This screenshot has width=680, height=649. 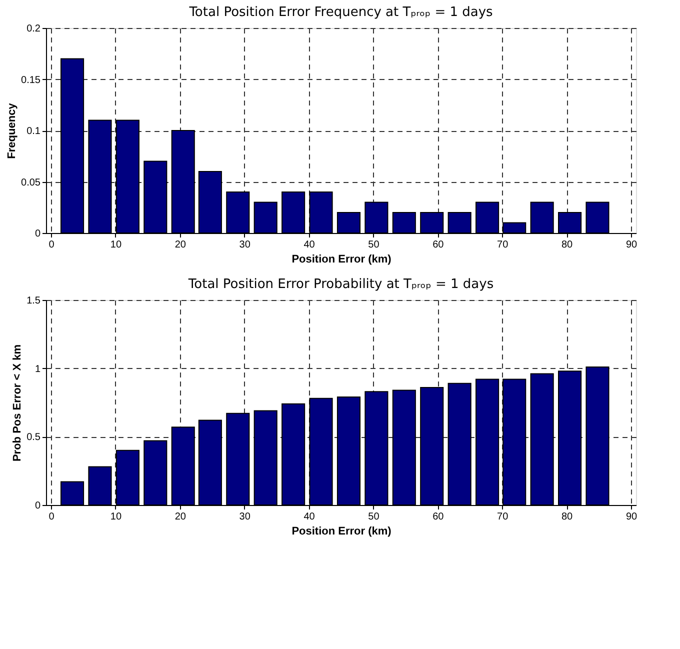 What do you see at coordinates (33, 131) in the screenshot?
I see `y-tick-label: 0.1` at bounding box center [33, 131].